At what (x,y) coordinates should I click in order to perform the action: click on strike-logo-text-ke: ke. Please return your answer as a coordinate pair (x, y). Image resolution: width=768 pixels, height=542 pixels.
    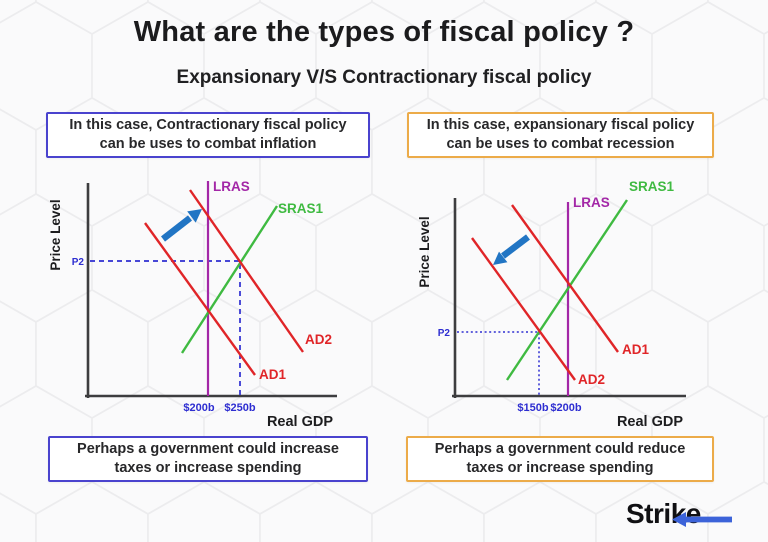
    Looking at the image, I should click on (686, 513).